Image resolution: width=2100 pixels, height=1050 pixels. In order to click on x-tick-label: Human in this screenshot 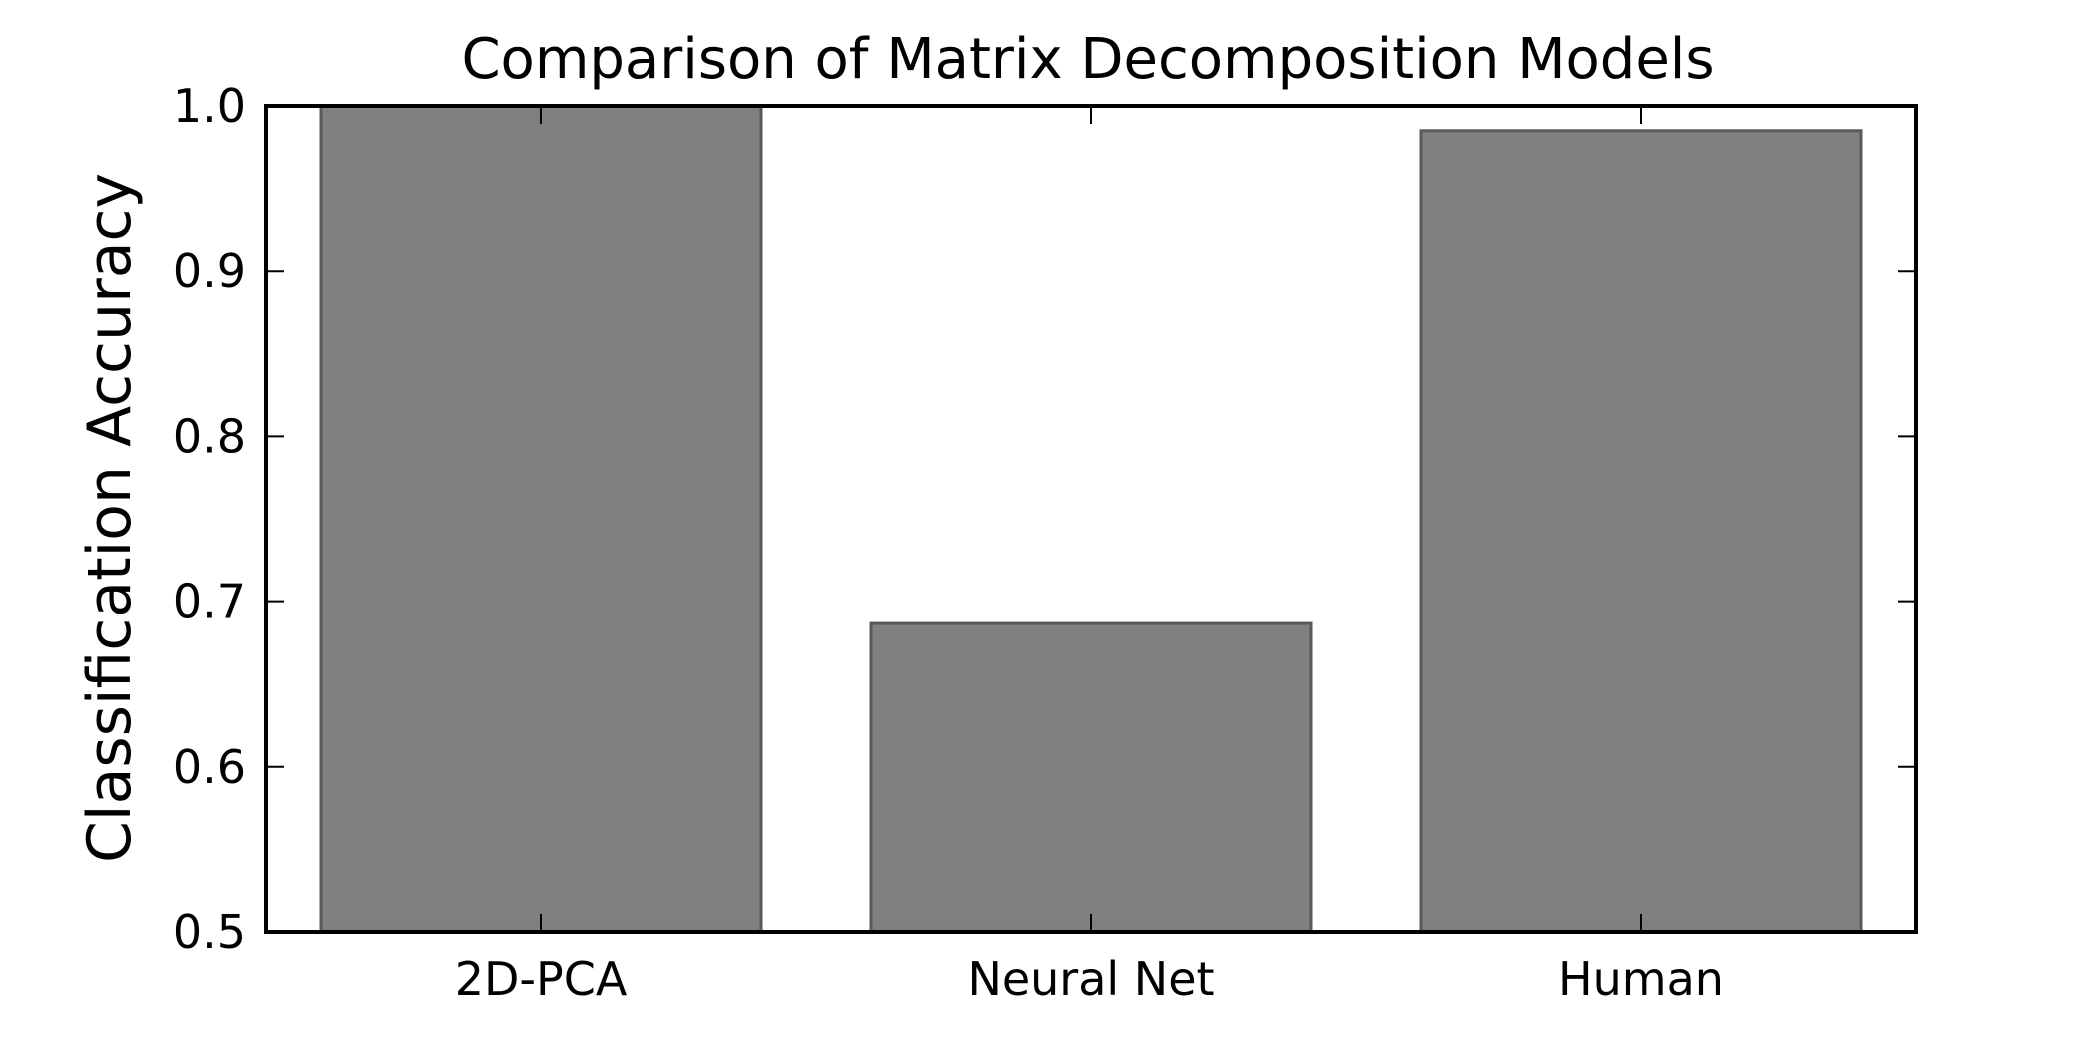, I will do `click(1641, 979)`.